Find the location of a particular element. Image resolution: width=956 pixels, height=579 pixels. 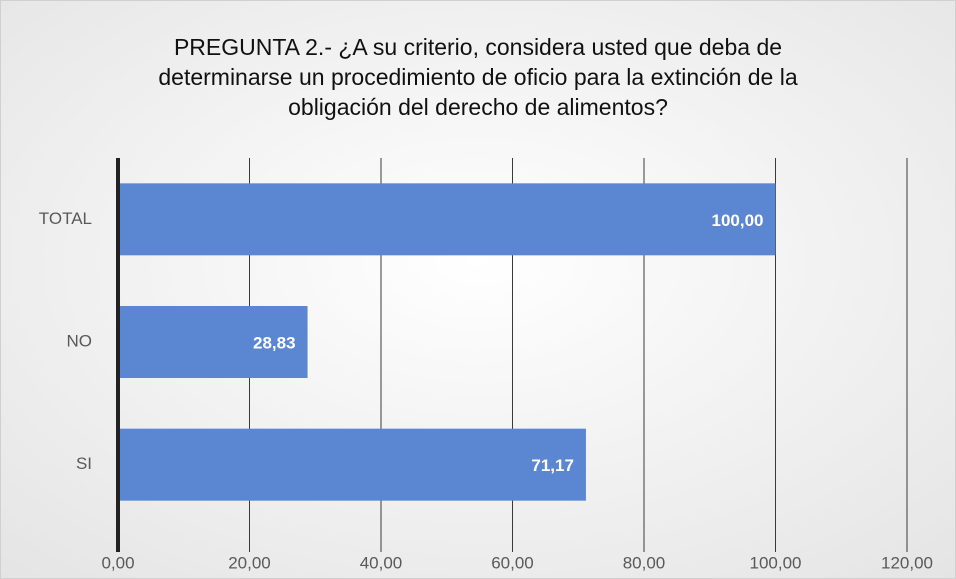

data-label: 71,17 is located at coordinates (552, 465).